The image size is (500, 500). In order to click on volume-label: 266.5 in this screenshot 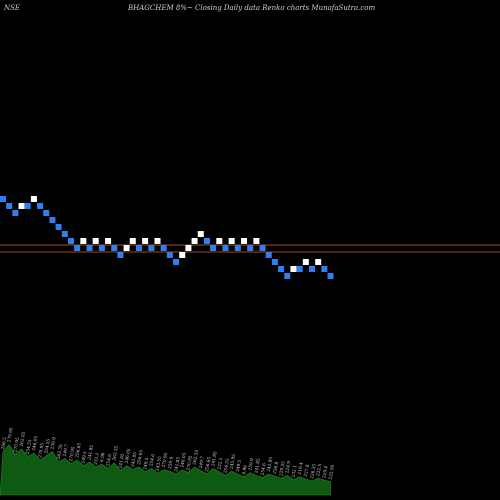, I will do `click(4, 443)`.